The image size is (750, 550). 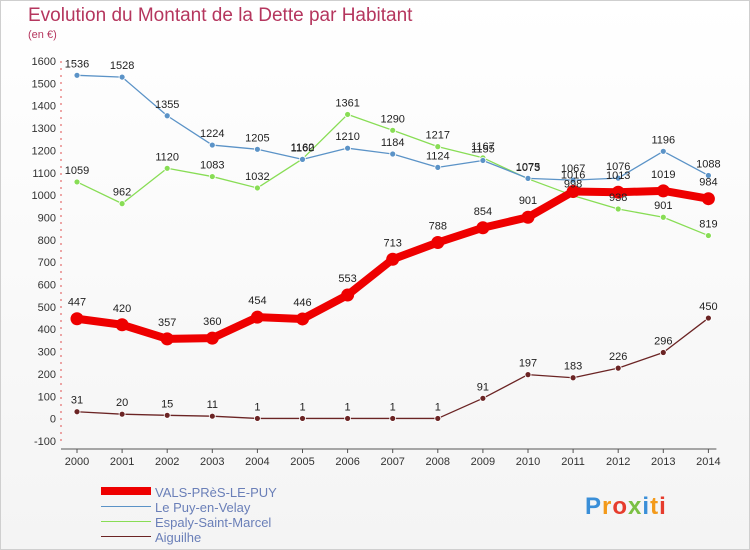 What do you see at coordinates (42, 35) in the screenshot?
I see `chart-unit: (en €)` at bounding box center [42, 35].